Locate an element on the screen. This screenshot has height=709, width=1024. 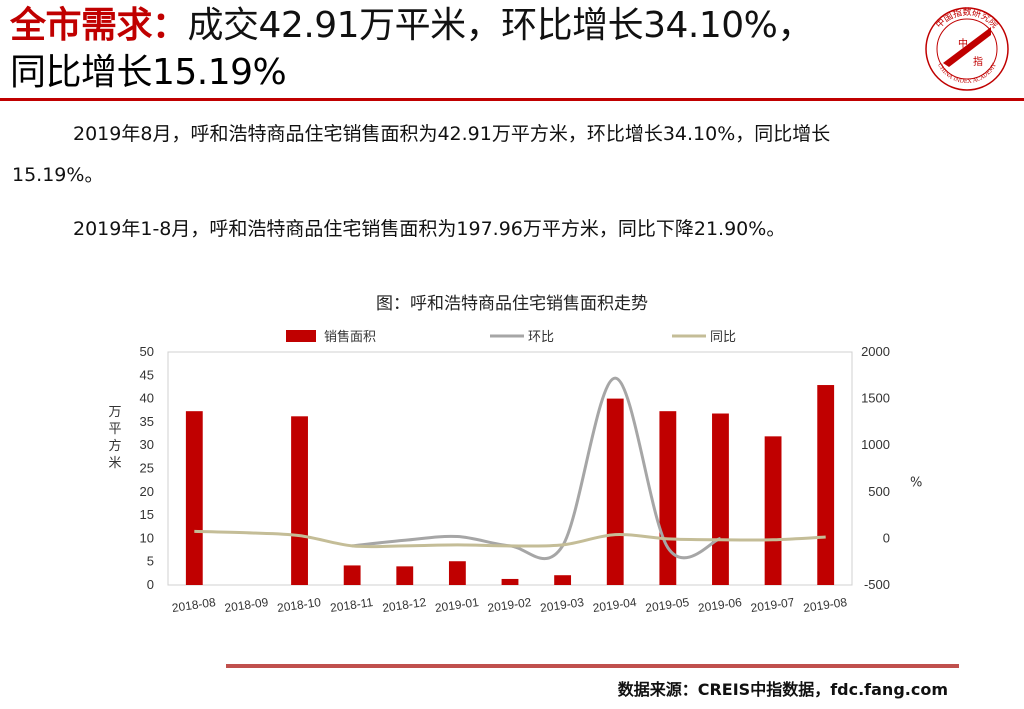
y-axis-tick-label: 10 is located at coordinates (147, 537).